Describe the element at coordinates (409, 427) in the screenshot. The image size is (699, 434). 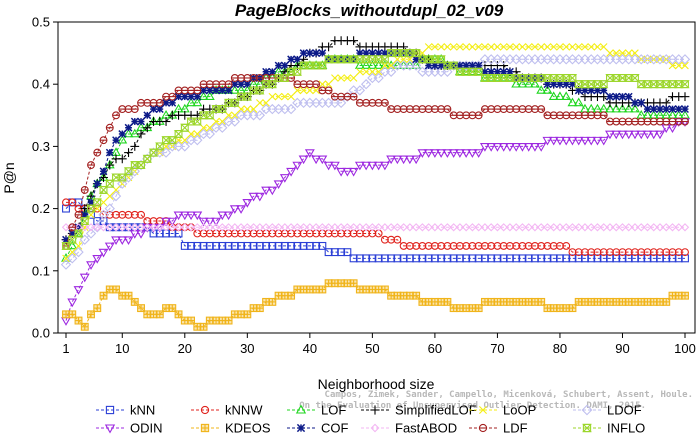
I see `legend-item-fastabod: FastABOD` at that location.